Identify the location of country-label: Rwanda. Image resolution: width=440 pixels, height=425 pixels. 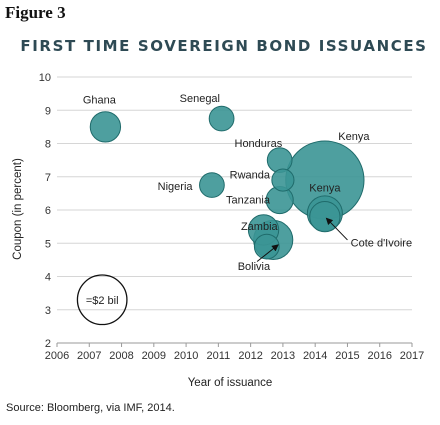
(250, 175).